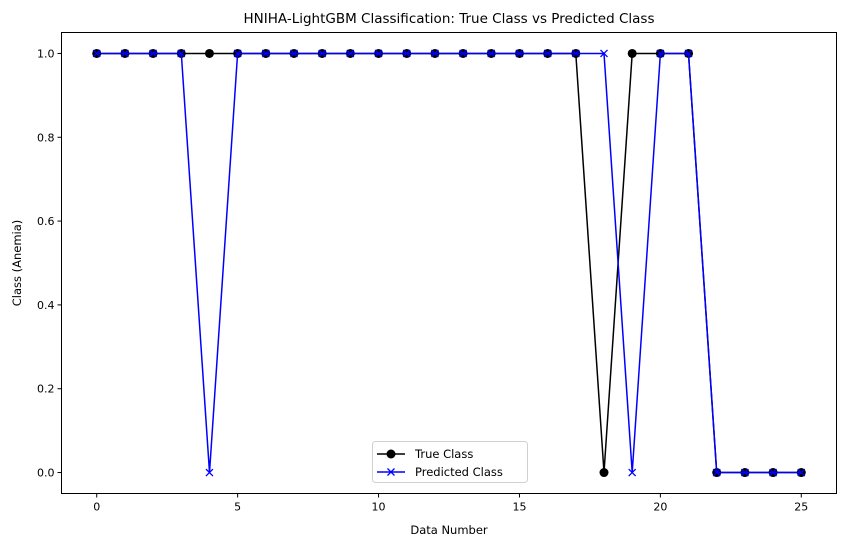 The width and height of the screenshot is (846, 547). What do you see at coordinates (443, 454) in the screenshot?
I see `legend-label: True Class` at bounding box center [443, 454].